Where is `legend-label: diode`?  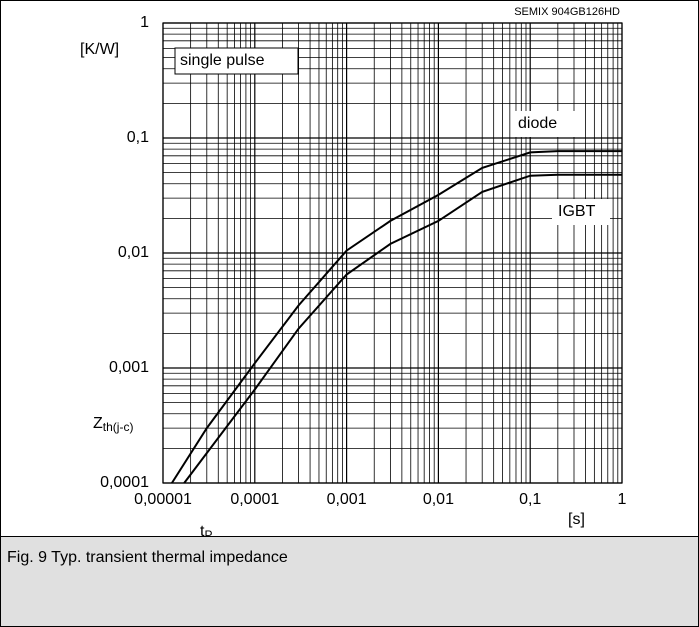 legend-label: diode is located at coordinates (537, 123).